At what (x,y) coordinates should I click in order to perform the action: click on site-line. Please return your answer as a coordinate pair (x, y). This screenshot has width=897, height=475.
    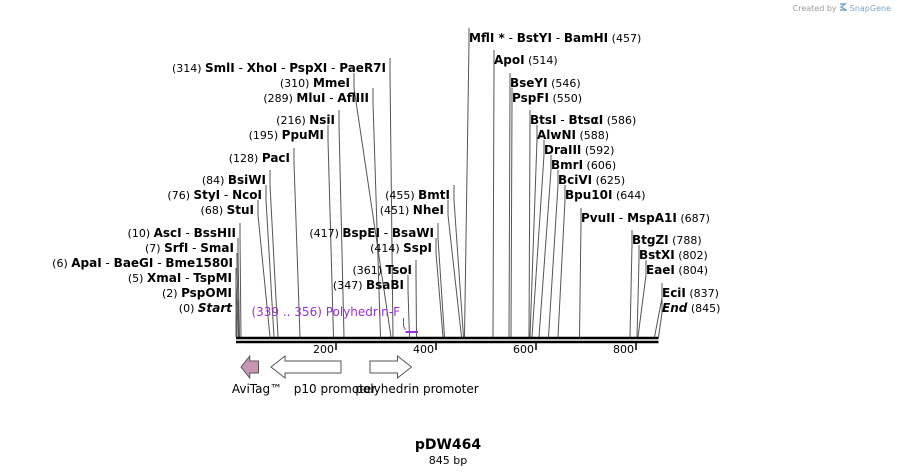
    Looking at the image, I should click on (391, 205).